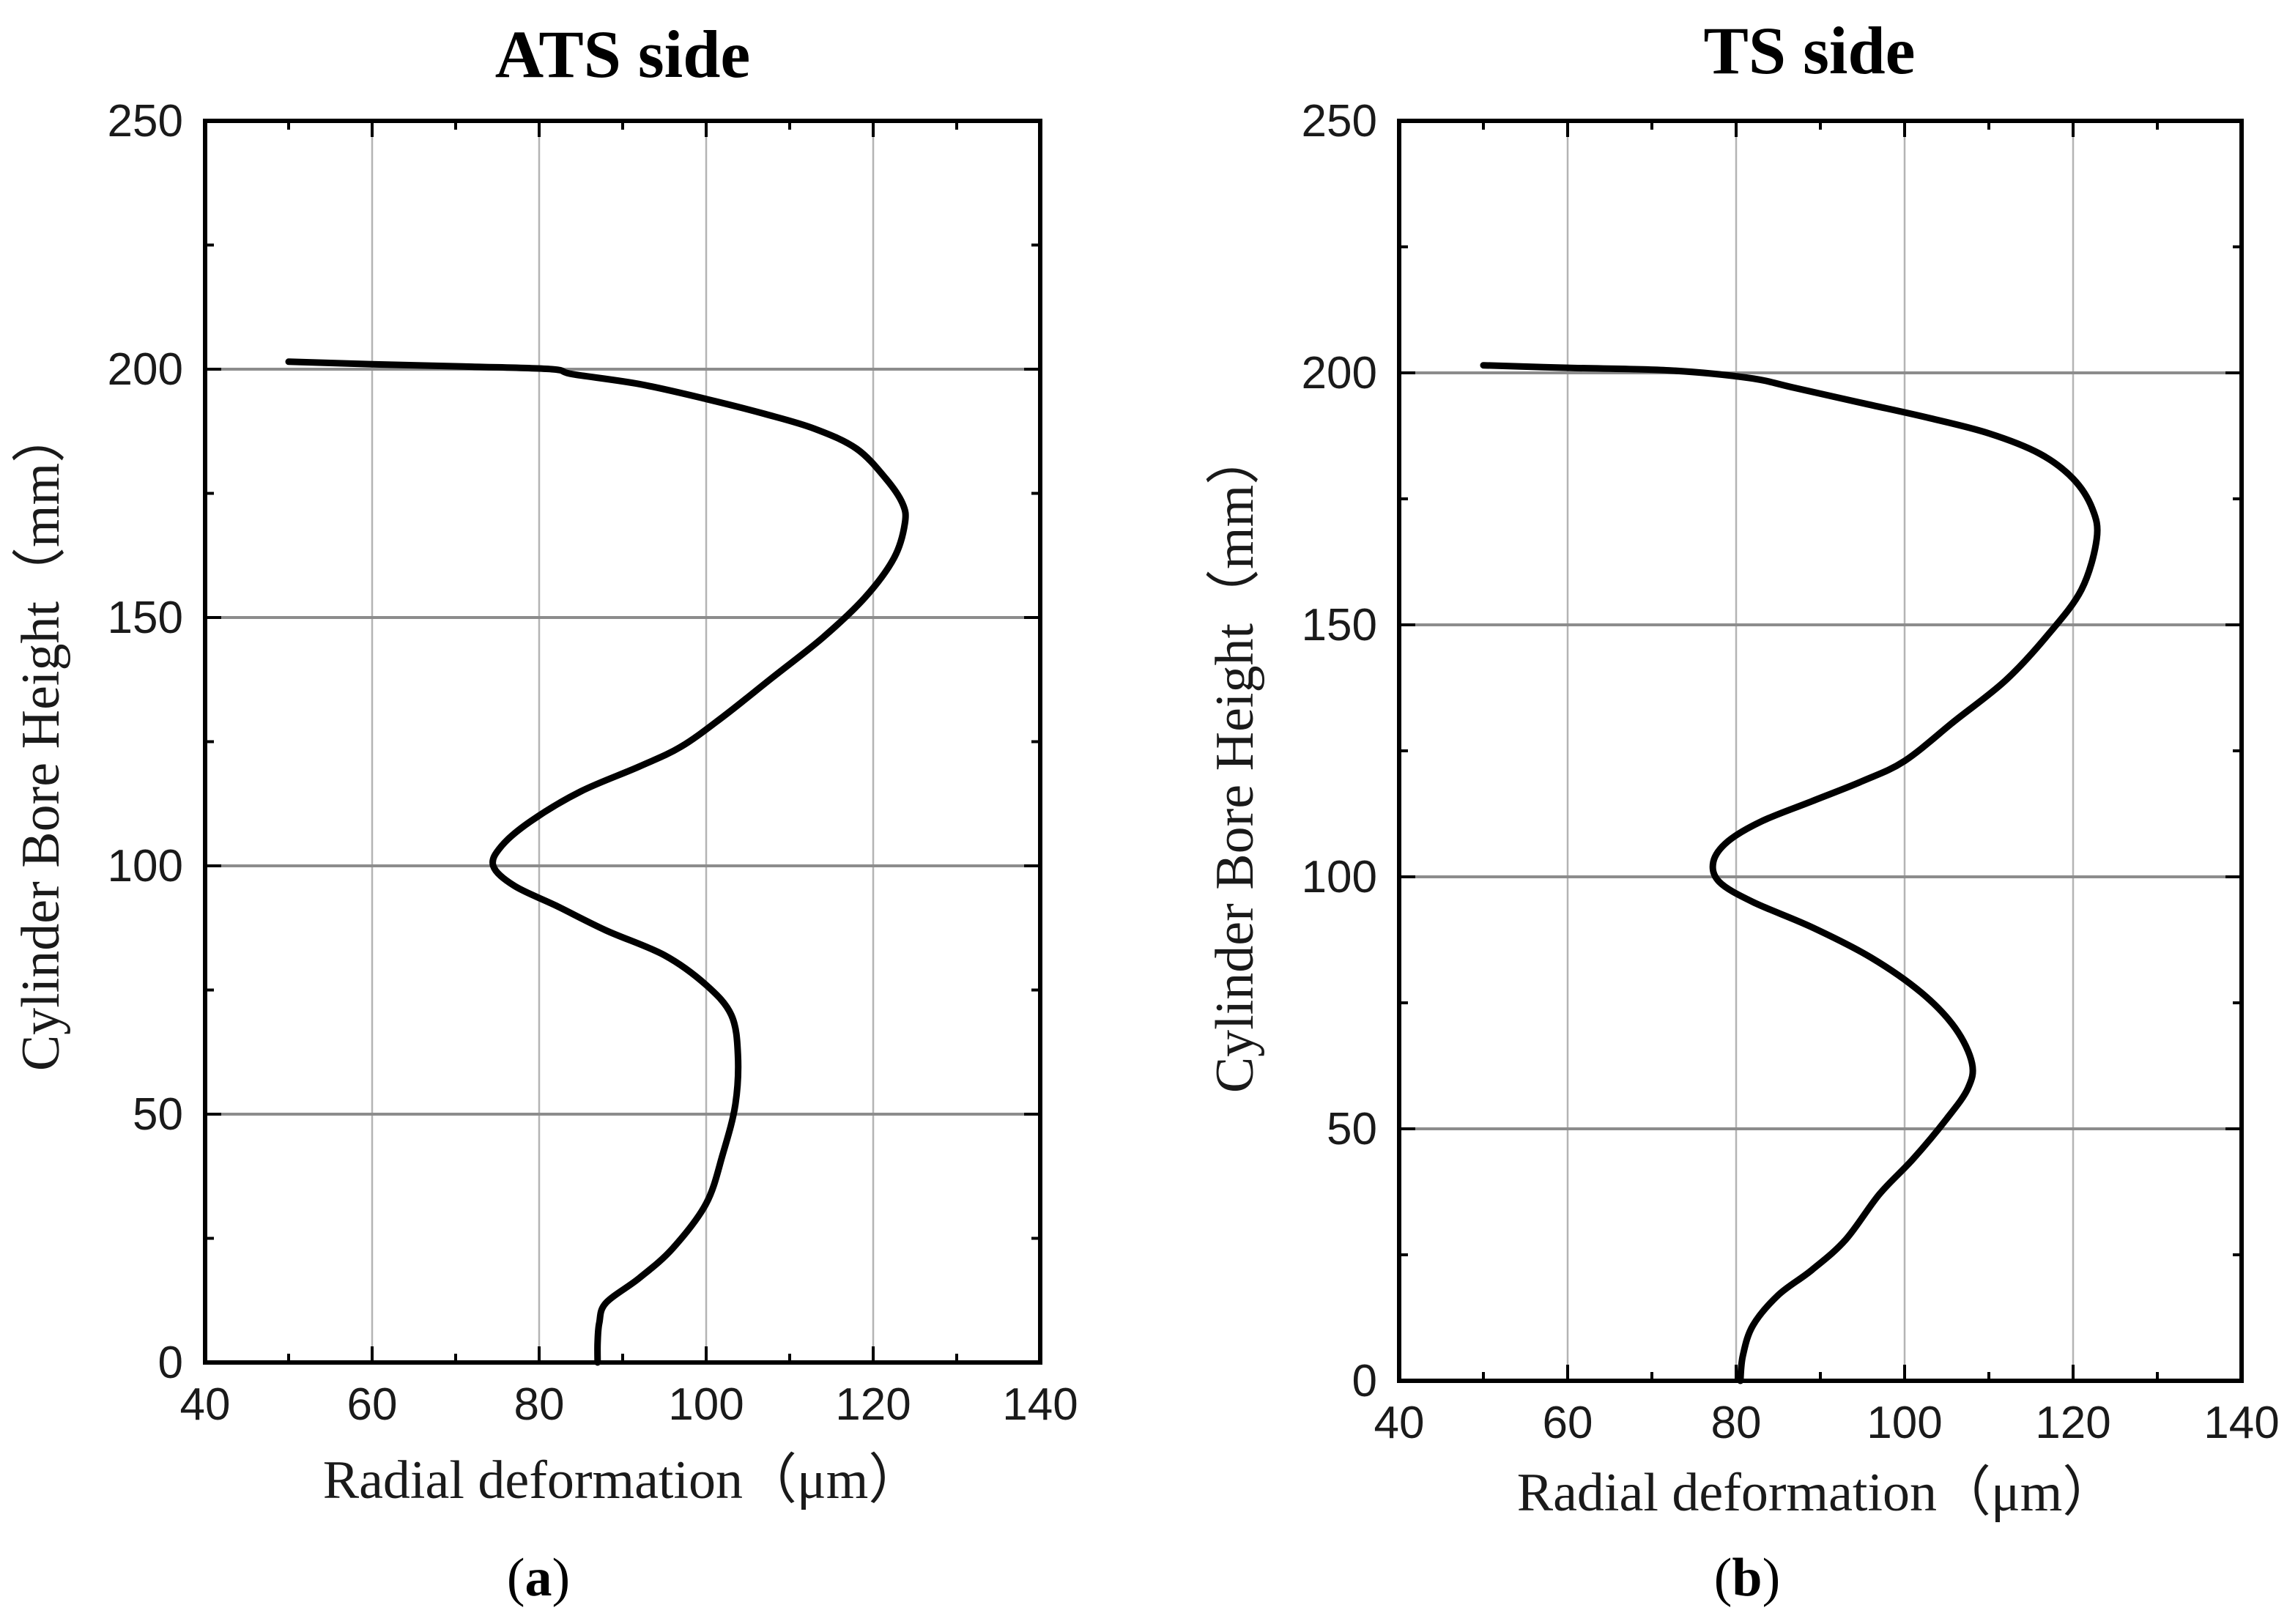 The image size is (2287, 1624). I want to click on panel-a-y-tick-label: 100, so click(145, 866).